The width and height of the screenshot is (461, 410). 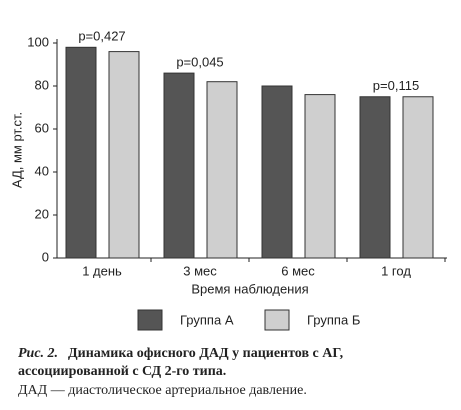 I want to click on y-tick-label: 60, so click(x=42, y=127).